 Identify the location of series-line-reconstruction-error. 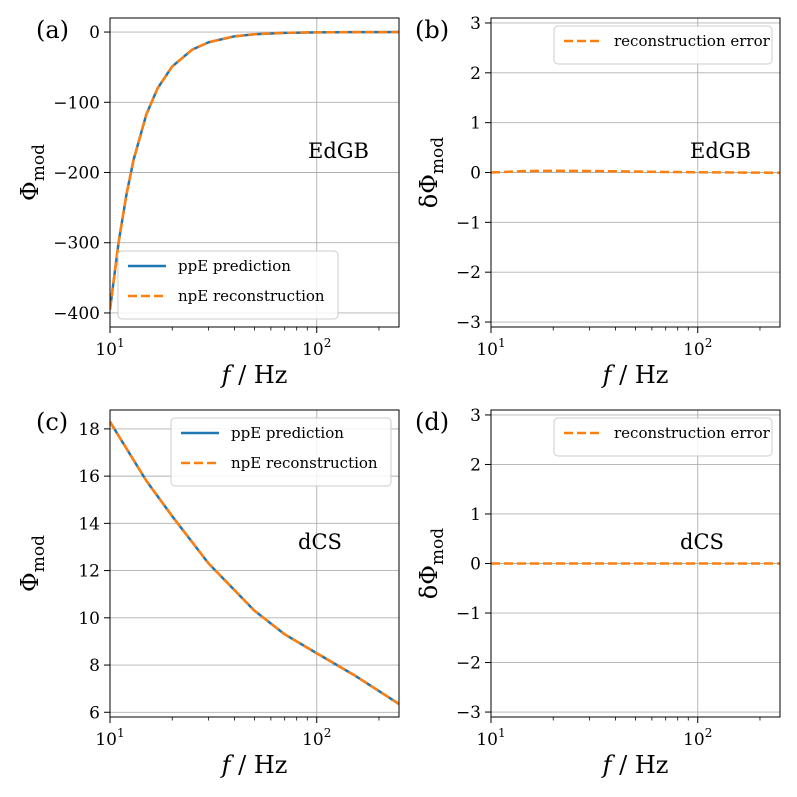
(635, 171).